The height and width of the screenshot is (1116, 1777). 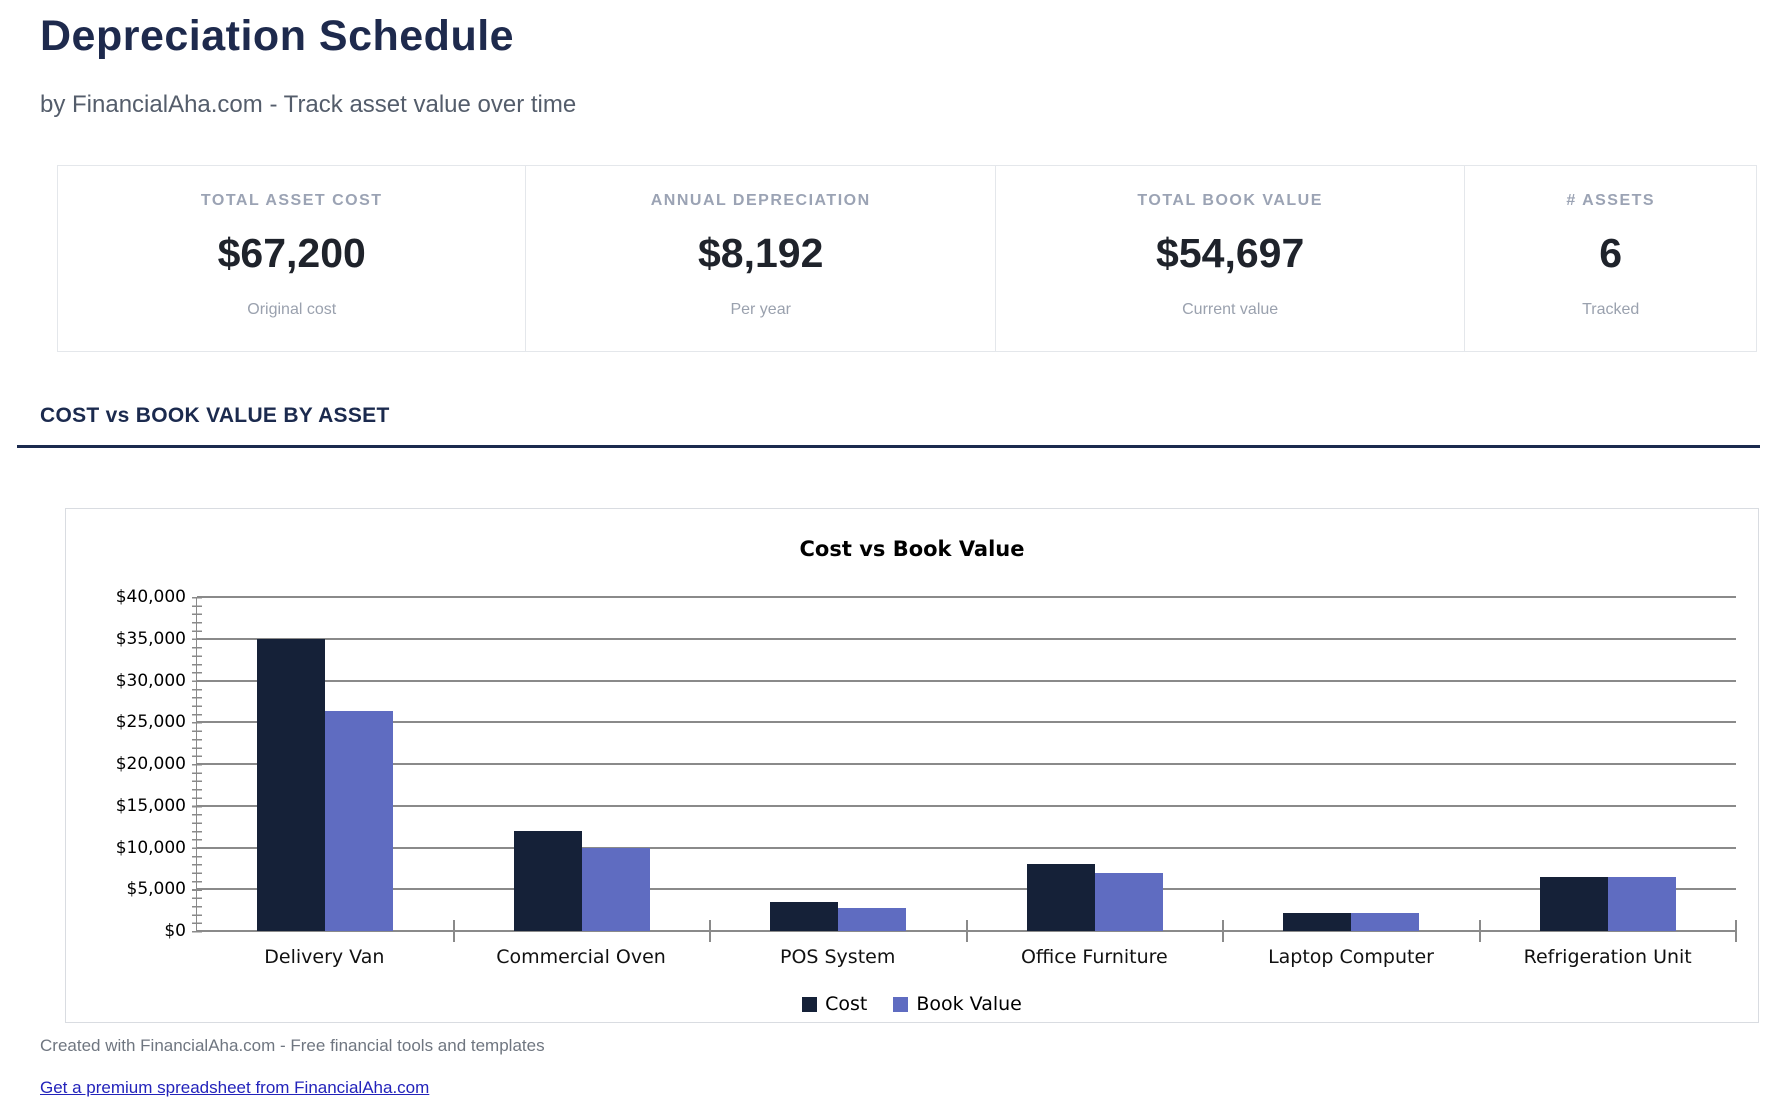 I want to click on y-axis-tick-label: $30,000, so click(x=150, y=680).